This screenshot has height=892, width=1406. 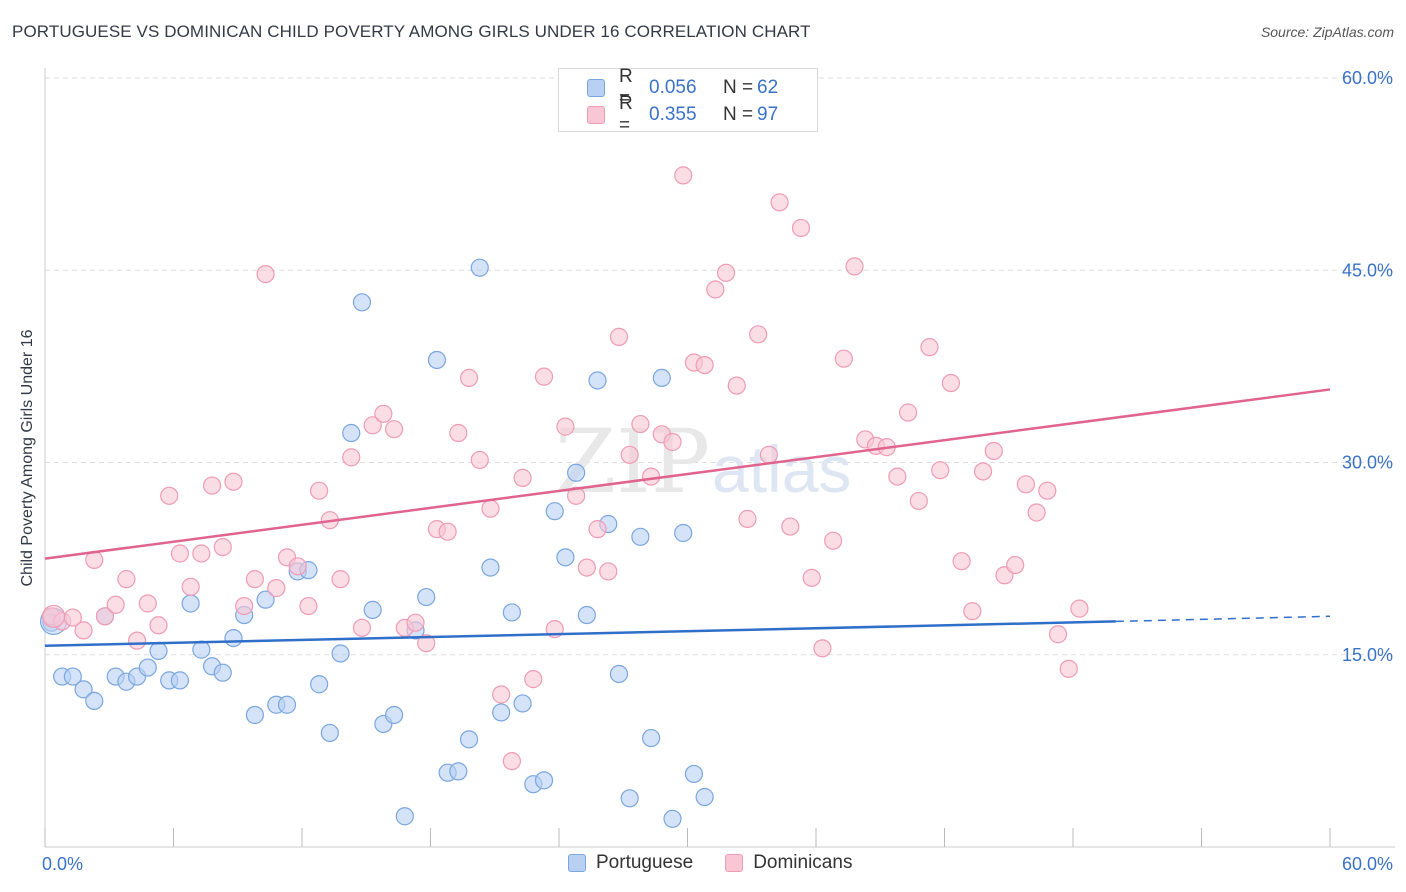 What do you see at coordinates (703, 461) in the screenshot?
I see `watermark: ZIPatlas` at bounding box center [703, 461].